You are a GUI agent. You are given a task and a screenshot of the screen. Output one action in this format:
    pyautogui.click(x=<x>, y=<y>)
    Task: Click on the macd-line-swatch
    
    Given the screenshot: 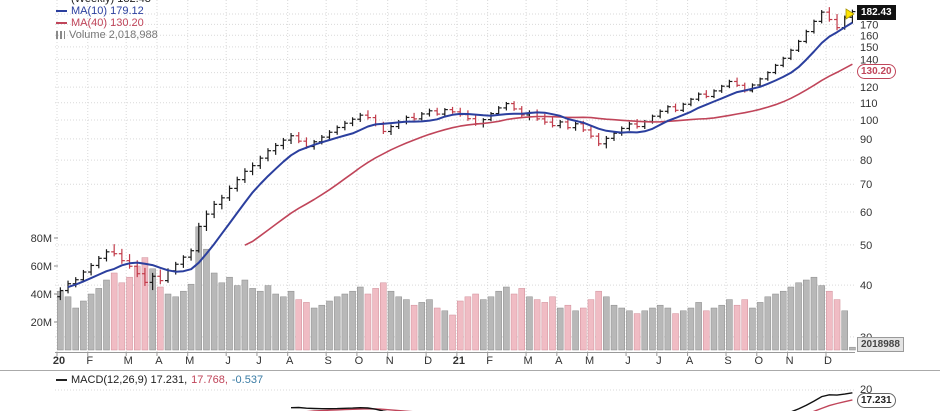 What is the action you would take?
    pyautogui.click(x=61, y=380)
    